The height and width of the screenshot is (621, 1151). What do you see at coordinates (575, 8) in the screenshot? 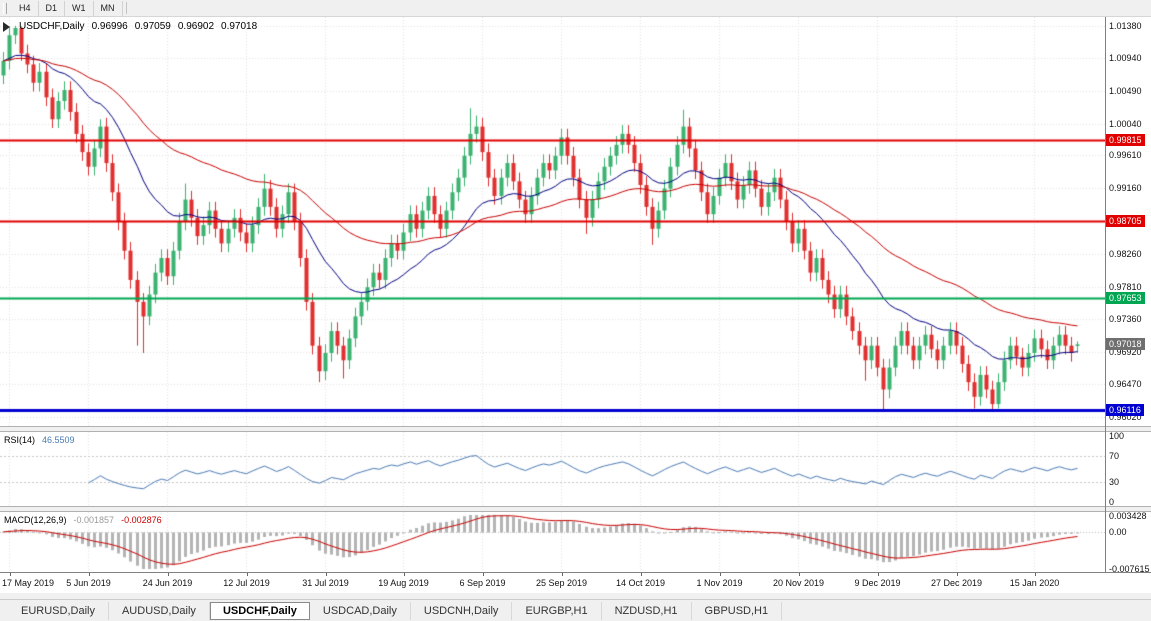
I see `top-toolbar: H4 D1 W1 MN` at bounding box center [575, 8].